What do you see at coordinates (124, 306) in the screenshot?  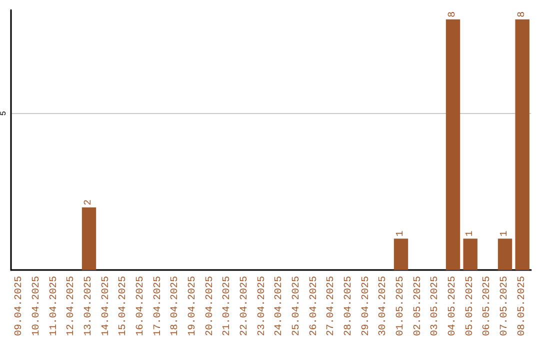 I see `x-tick-label: 15.04.2025` at bounding box center [124, 306].